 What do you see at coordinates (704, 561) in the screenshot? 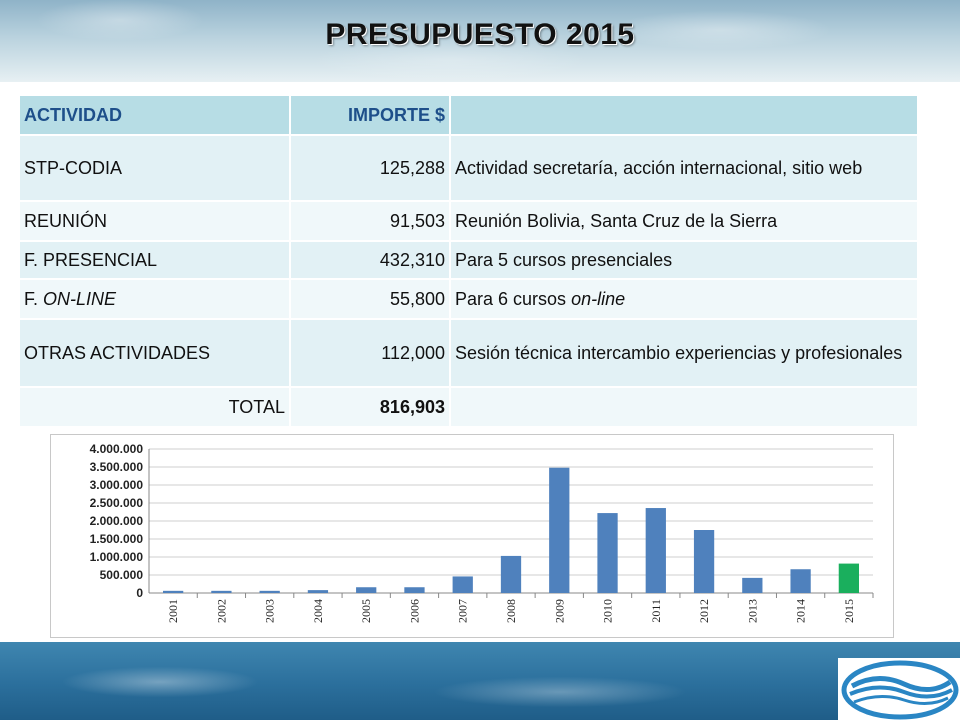
I see `bar-2012` at bounding box center [704, 561].